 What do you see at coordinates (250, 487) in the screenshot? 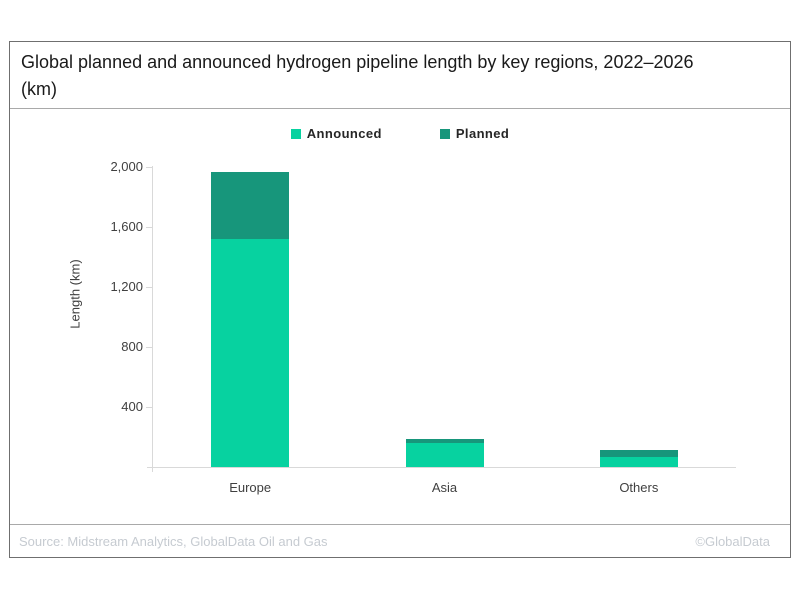
I see `x-category-label: Europe` at bounding box center [250, 487].